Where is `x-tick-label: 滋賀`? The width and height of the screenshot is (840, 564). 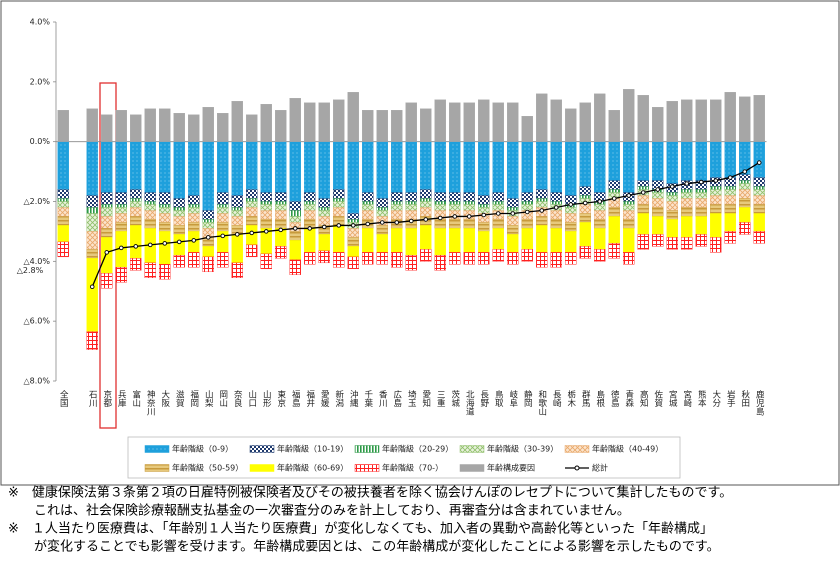
x-tick-label: 滋賀 is located at coordinates (179, 398).